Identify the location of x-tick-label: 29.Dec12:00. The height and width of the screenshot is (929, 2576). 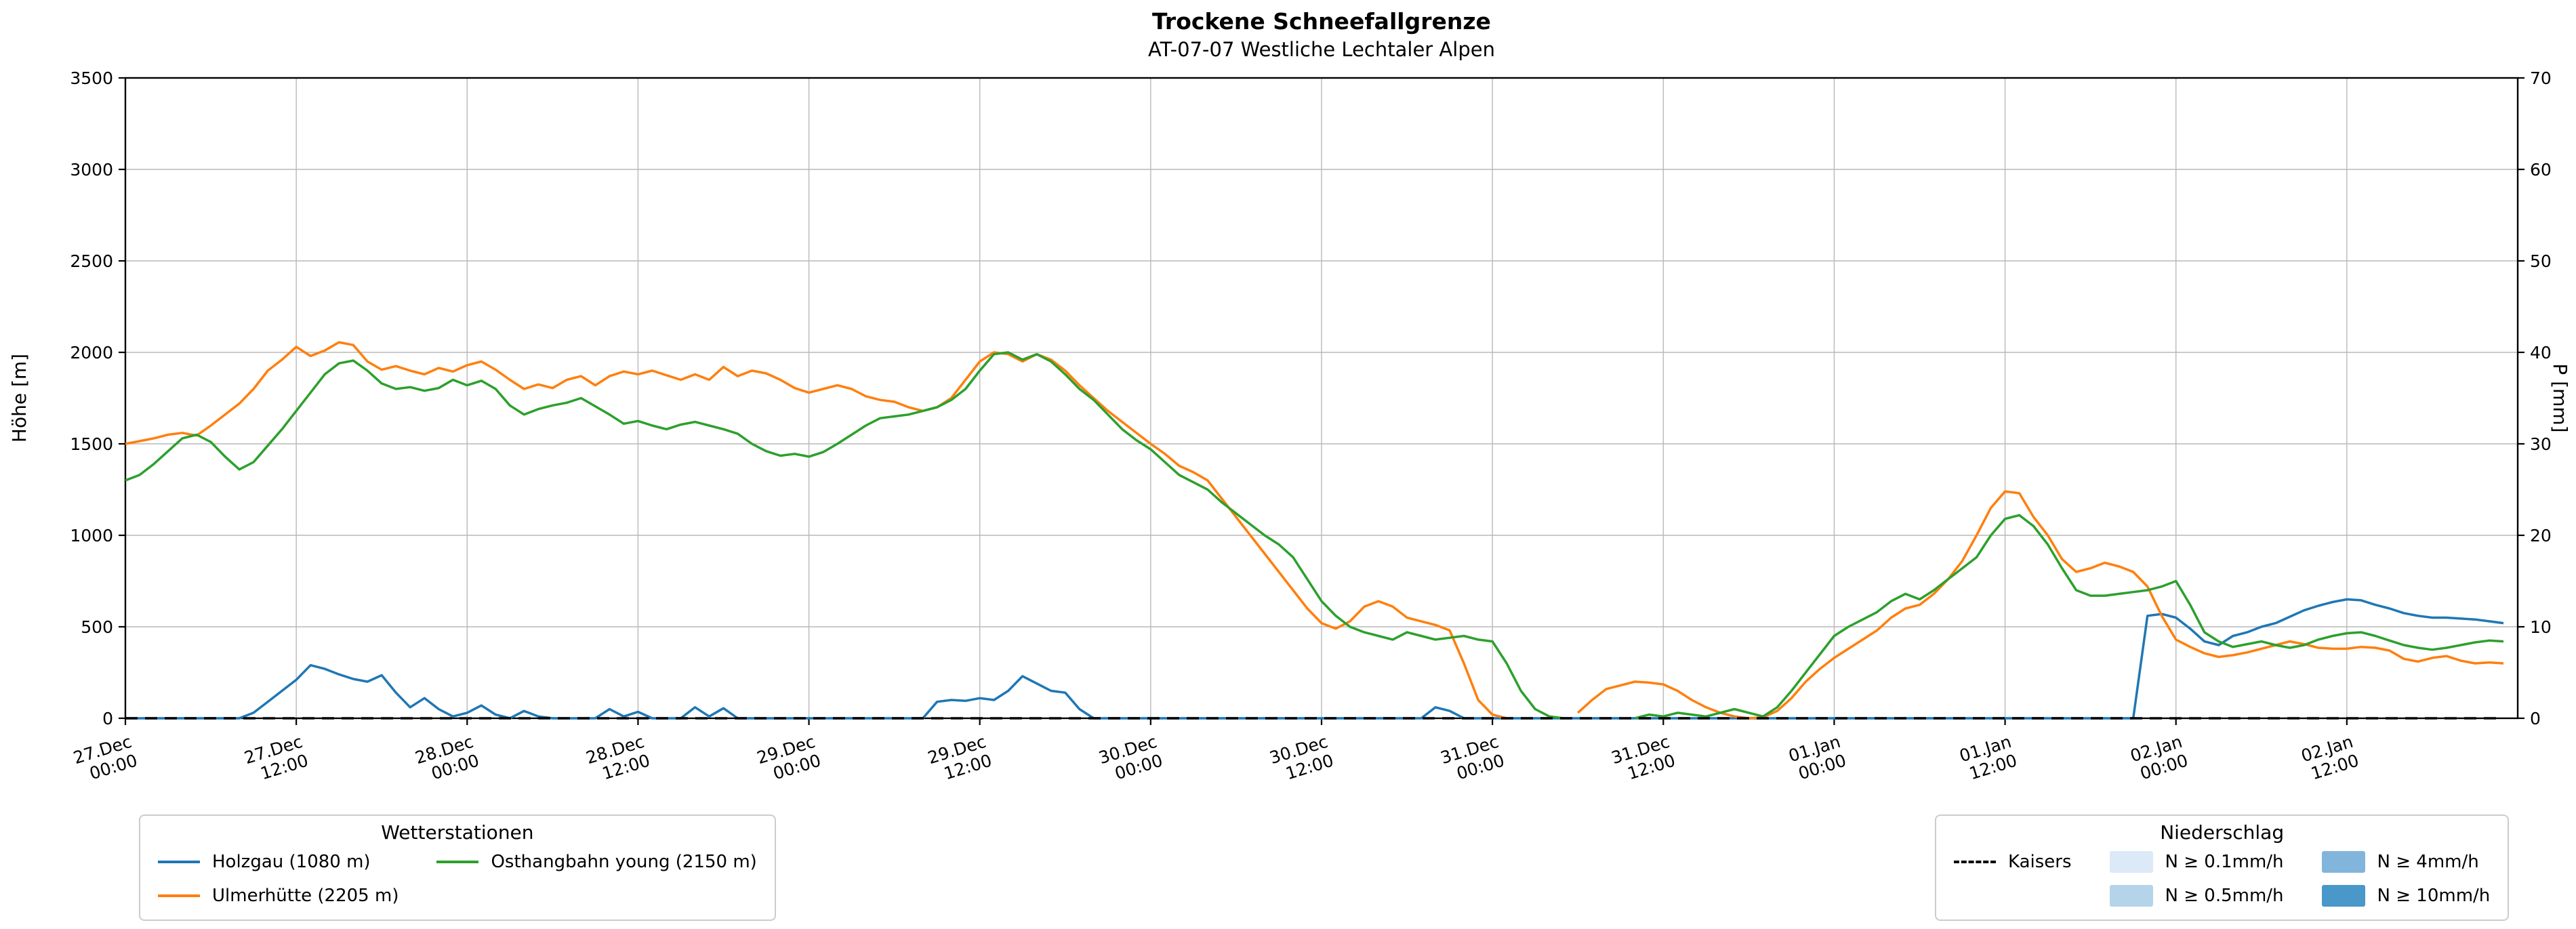
(960, 759).